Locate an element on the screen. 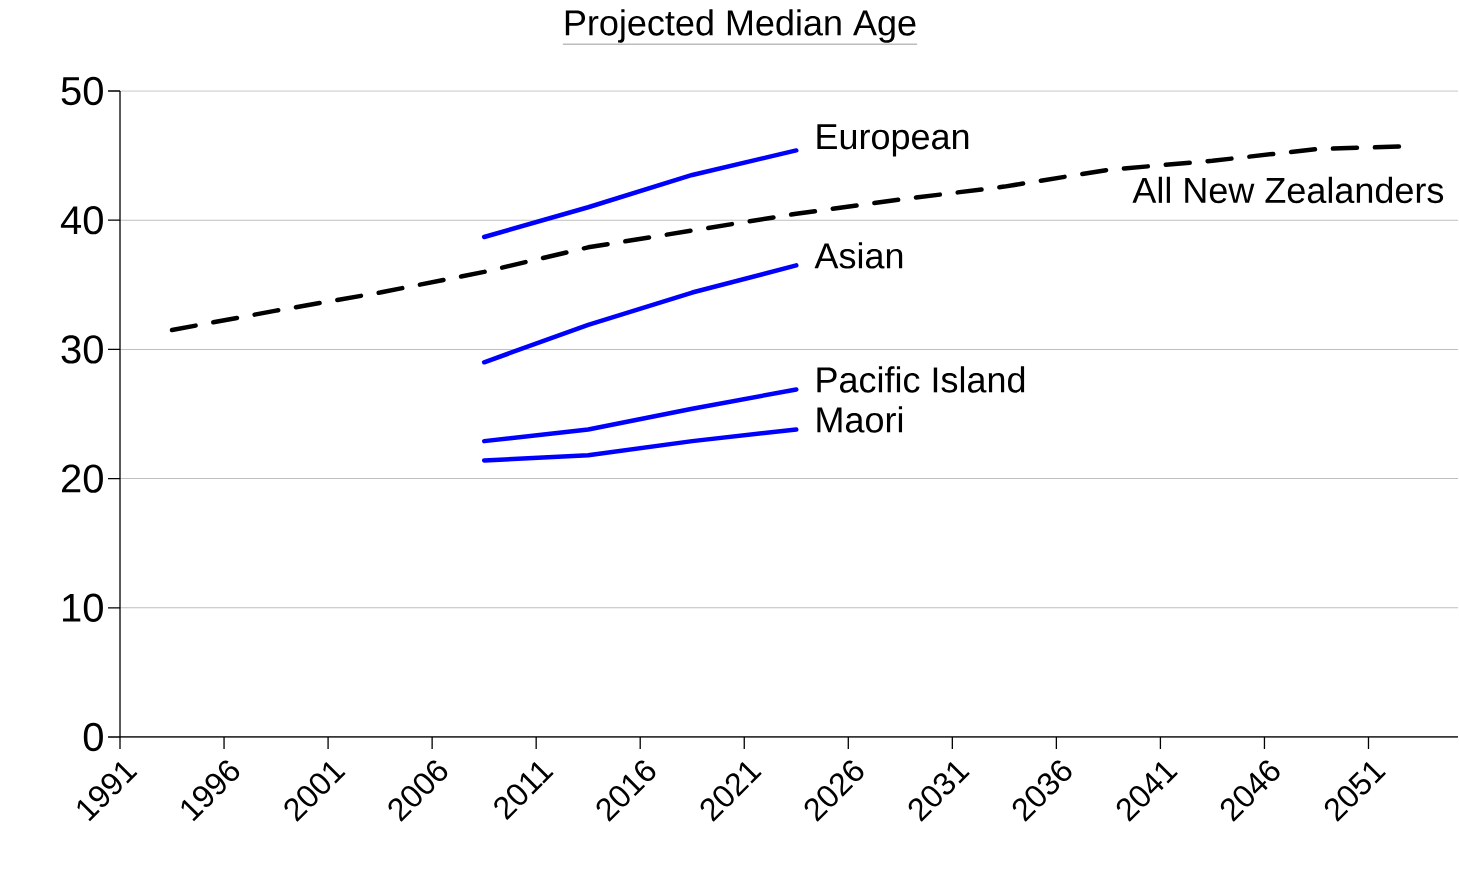 The width and height of the screenshot is (1459, 882). series-label: Asian is located at coordinates (858, 255).